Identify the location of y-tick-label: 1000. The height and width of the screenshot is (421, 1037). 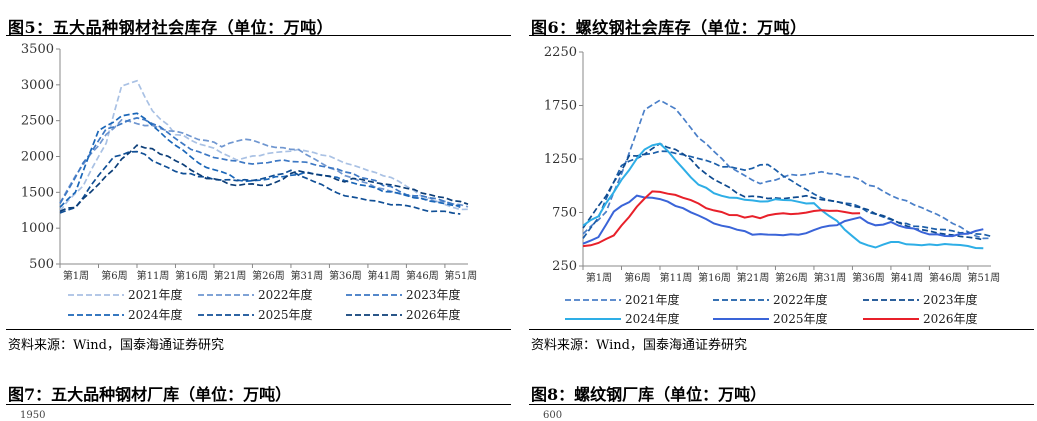
(37, 228).